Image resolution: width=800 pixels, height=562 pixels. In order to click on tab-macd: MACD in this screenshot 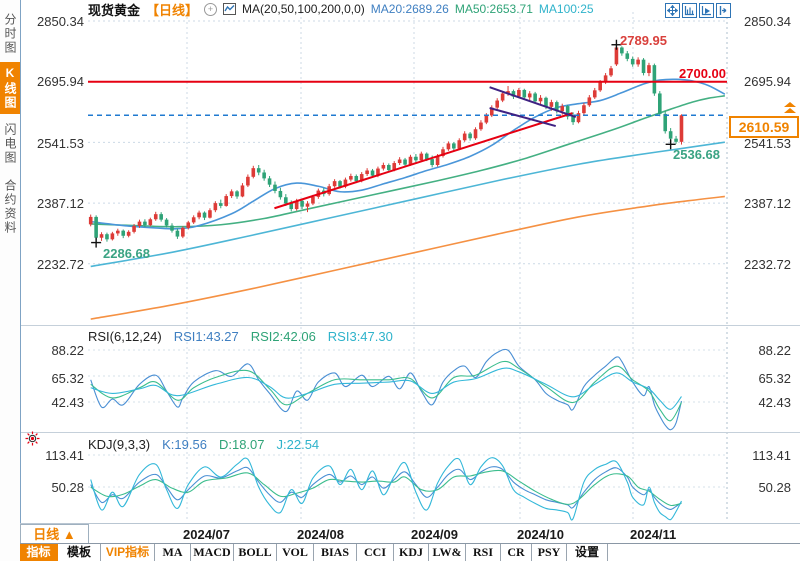, I will do `click(212, 552)`.